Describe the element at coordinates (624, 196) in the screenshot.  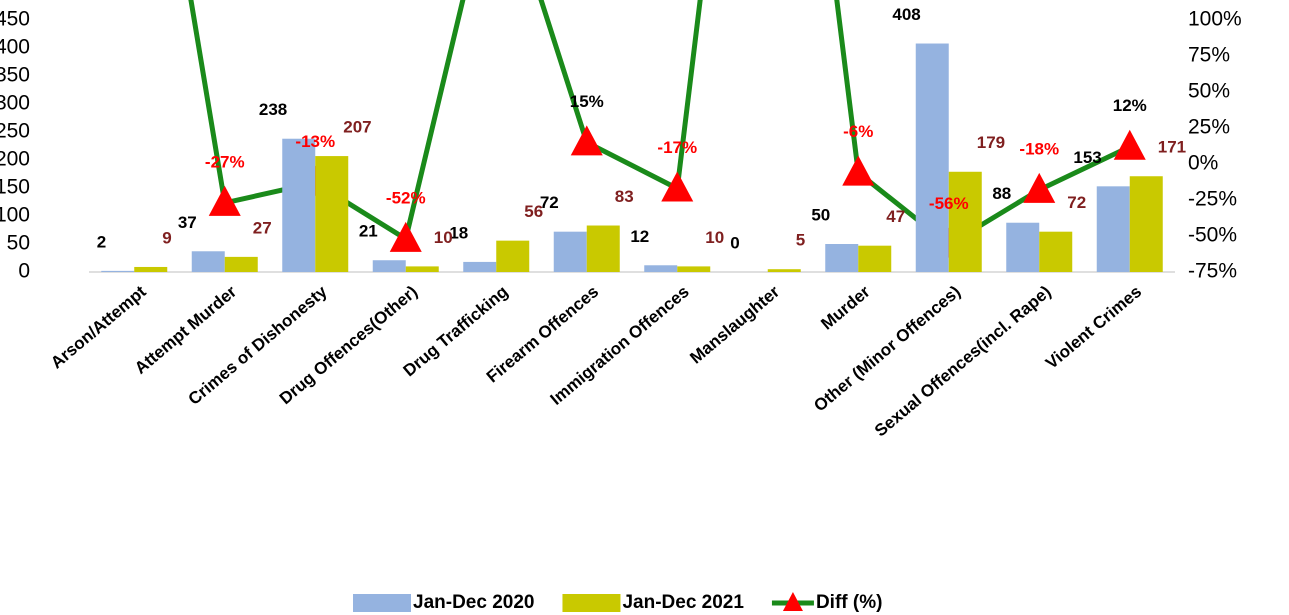
I see `bar-label: 83` at that location.